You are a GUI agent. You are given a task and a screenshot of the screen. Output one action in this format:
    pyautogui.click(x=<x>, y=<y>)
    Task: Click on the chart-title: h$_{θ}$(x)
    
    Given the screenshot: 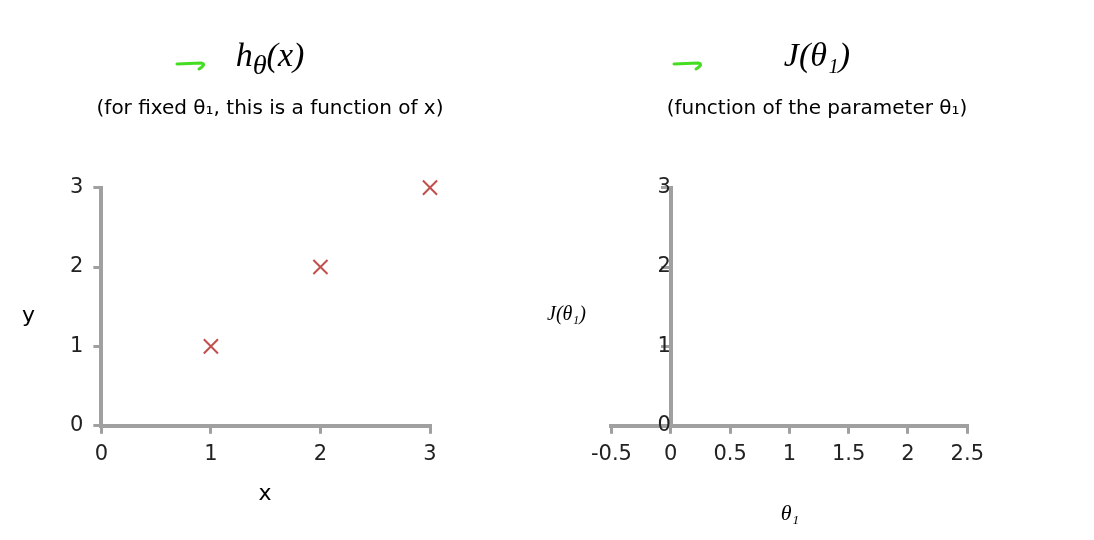 What is the action you would take?
    pyautogui.click(x=270, y=58)
    